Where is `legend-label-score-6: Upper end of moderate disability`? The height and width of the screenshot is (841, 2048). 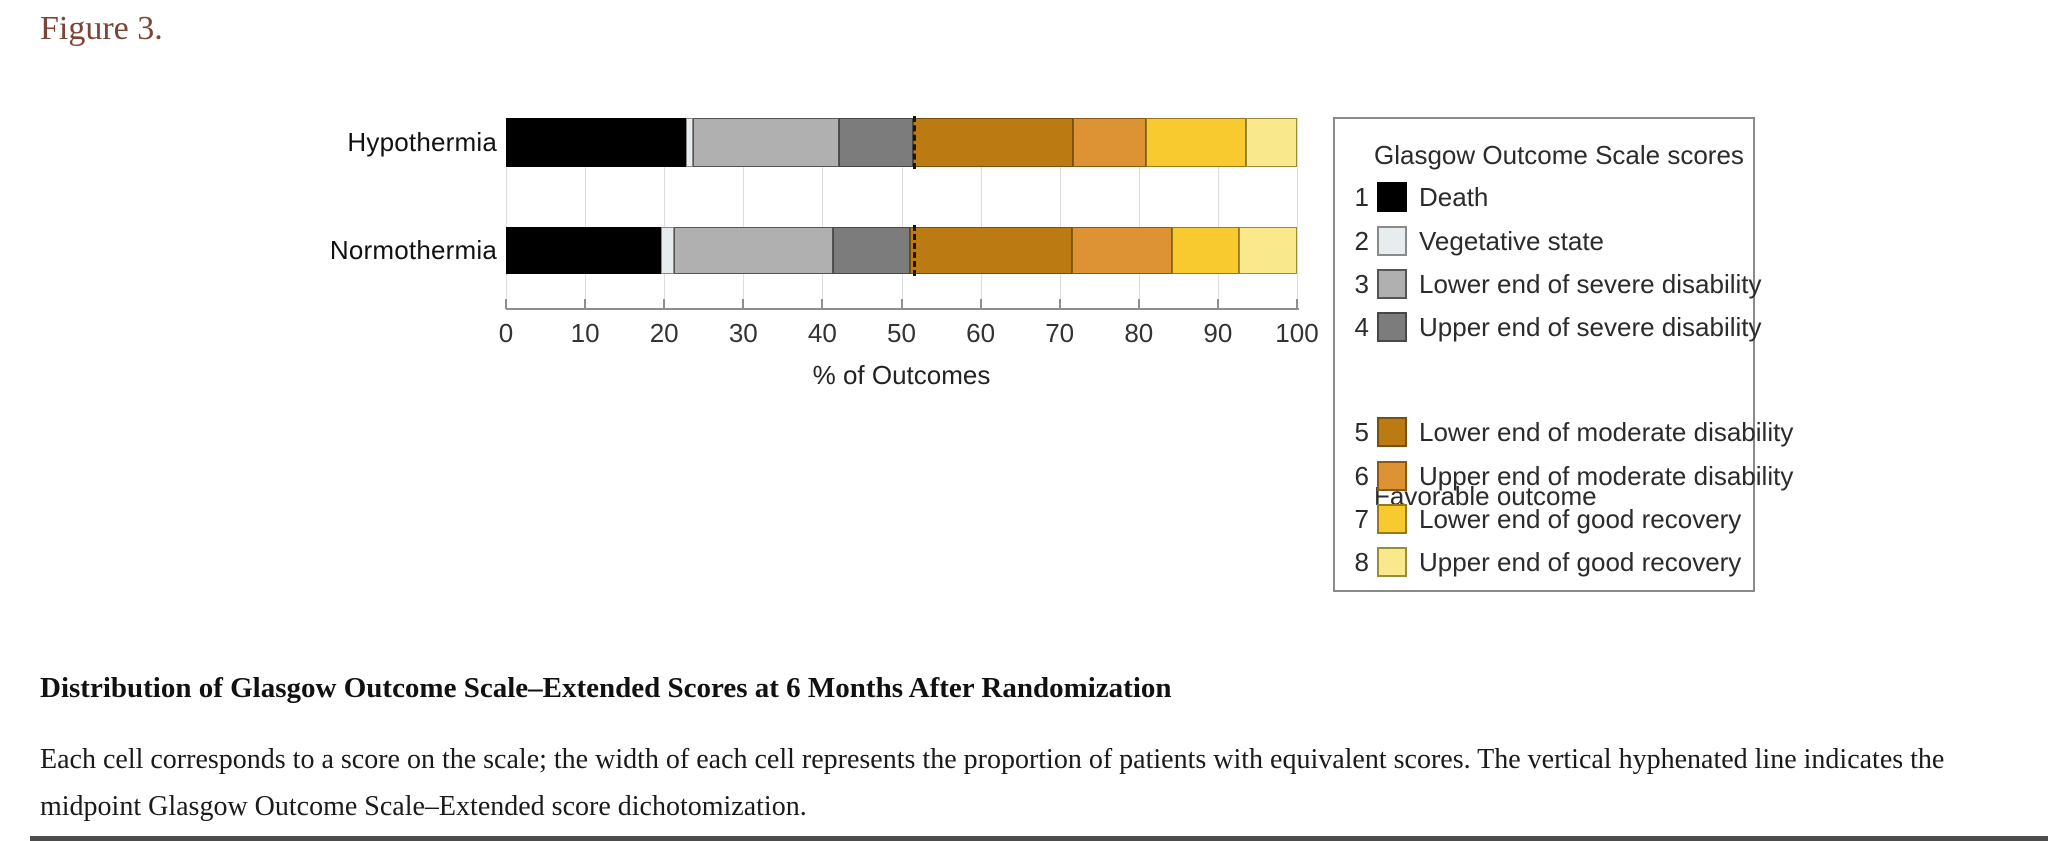 legend-label-score-6: Upper end of moderate disability is located at coordinates (1606, 475).